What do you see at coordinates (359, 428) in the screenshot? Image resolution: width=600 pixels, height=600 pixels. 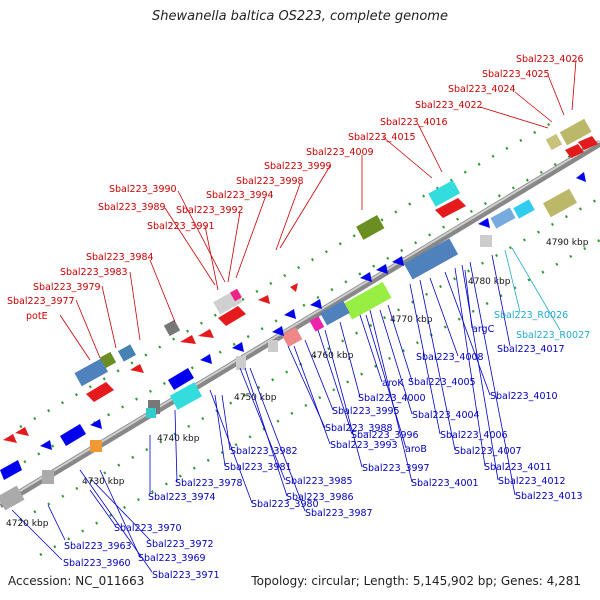 I see `gene-label: Sbal223_3988` at bounding box center [359, 428].